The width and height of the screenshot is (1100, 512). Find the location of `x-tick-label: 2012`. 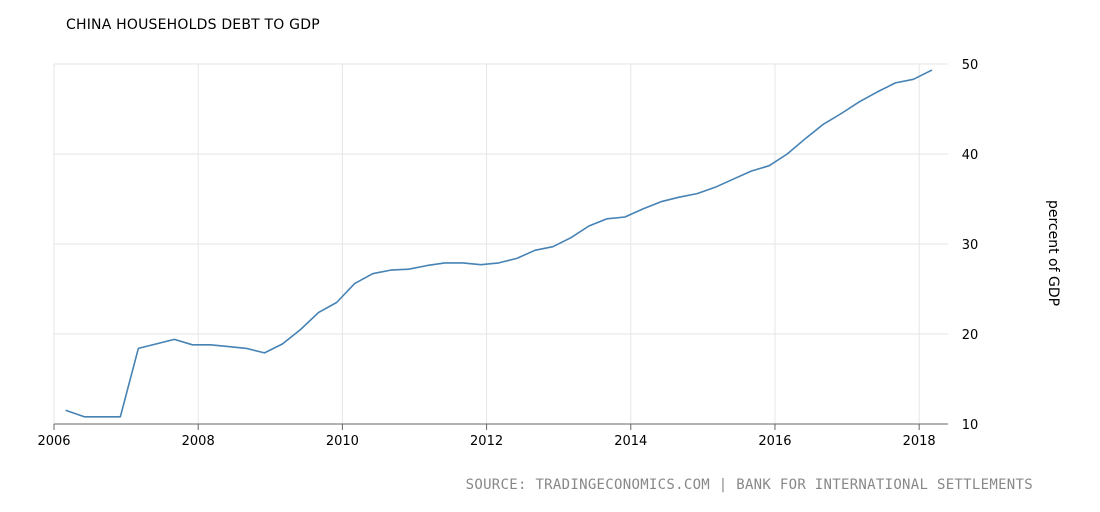

x-tick-label: 2012 is located at coordinates (486, 441).